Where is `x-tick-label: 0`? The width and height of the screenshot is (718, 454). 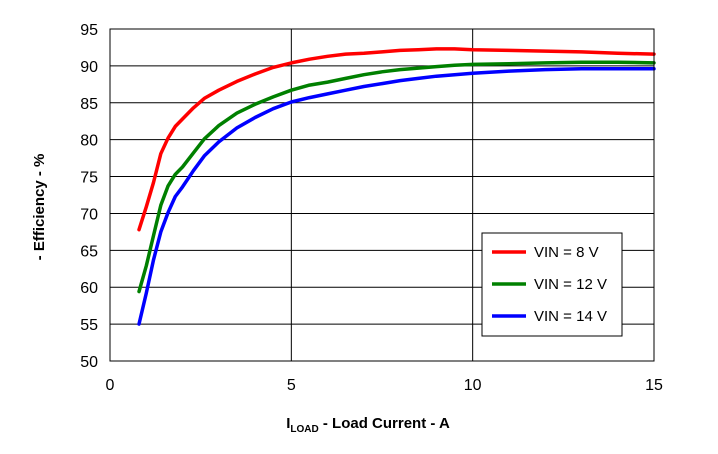 x-tick-label: 0 is located at coordinates (110, 385).